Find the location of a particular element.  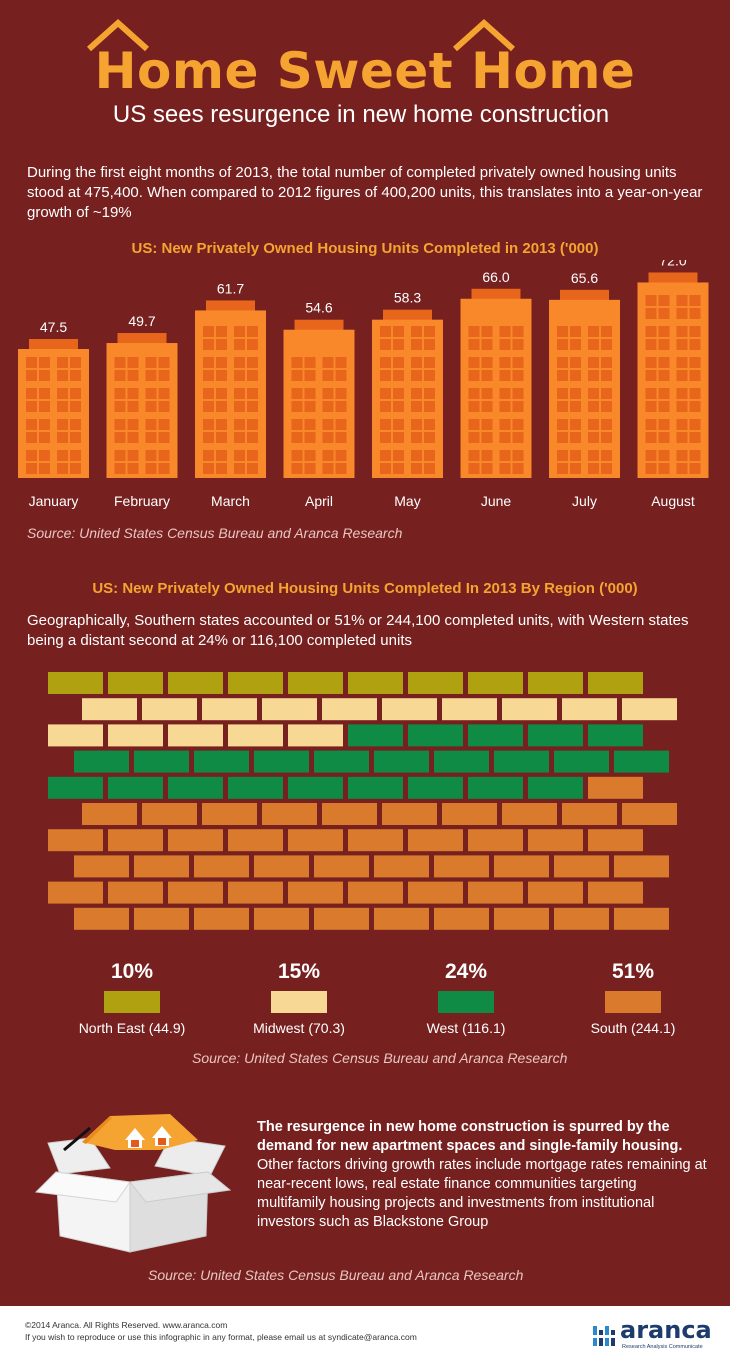

bar-category-label: January is located at coordinates (54, 501).